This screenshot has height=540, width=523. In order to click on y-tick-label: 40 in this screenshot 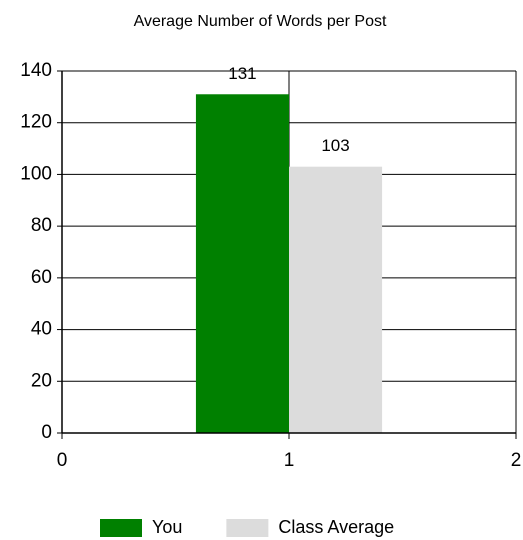, I will do `click(41, 329)`.